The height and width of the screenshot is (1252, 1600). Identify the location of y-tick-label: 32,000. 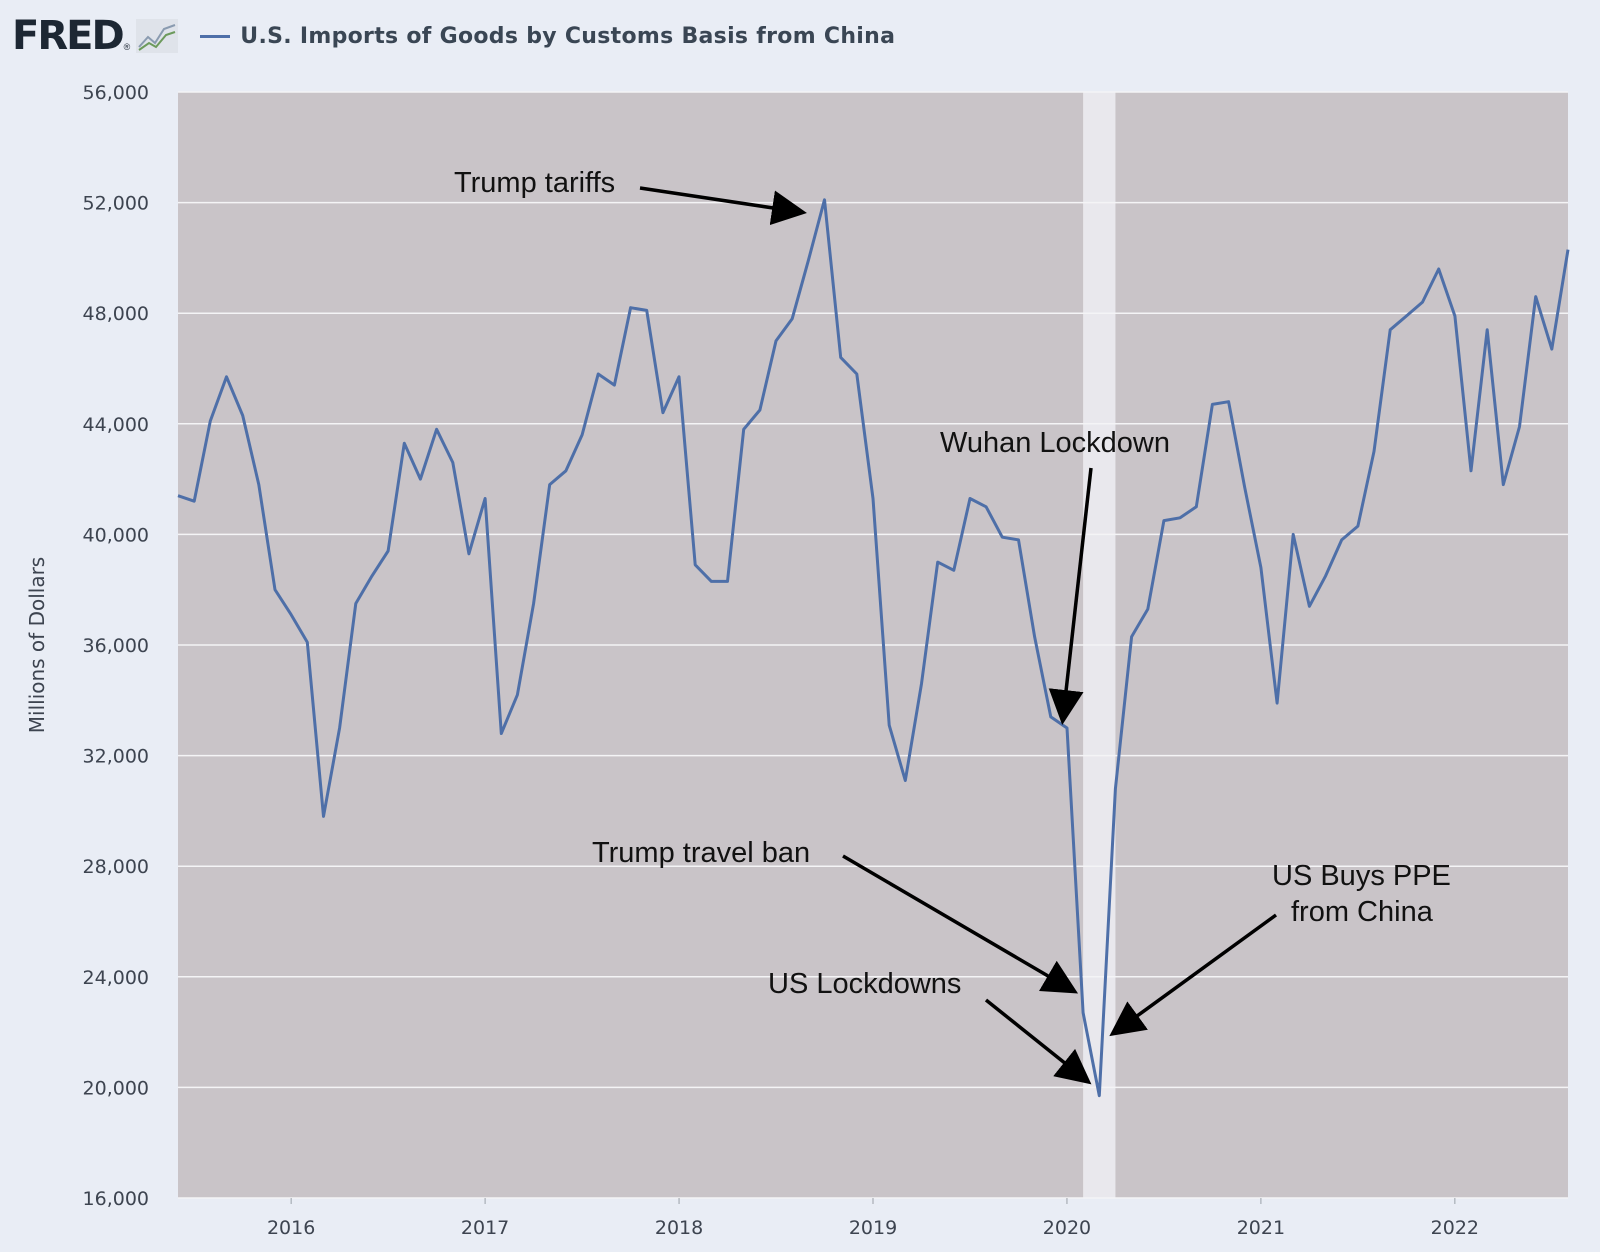
(116, 757).